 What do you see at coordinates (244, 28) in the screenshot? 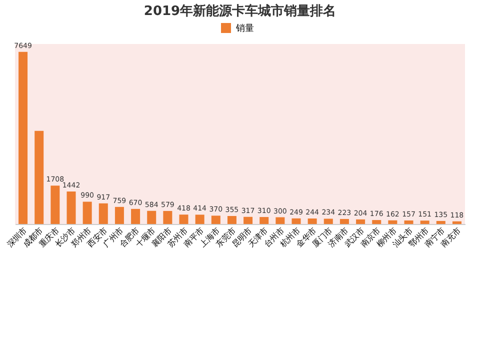
I see `legend-label: 销量` at bounding box center [244, 28].